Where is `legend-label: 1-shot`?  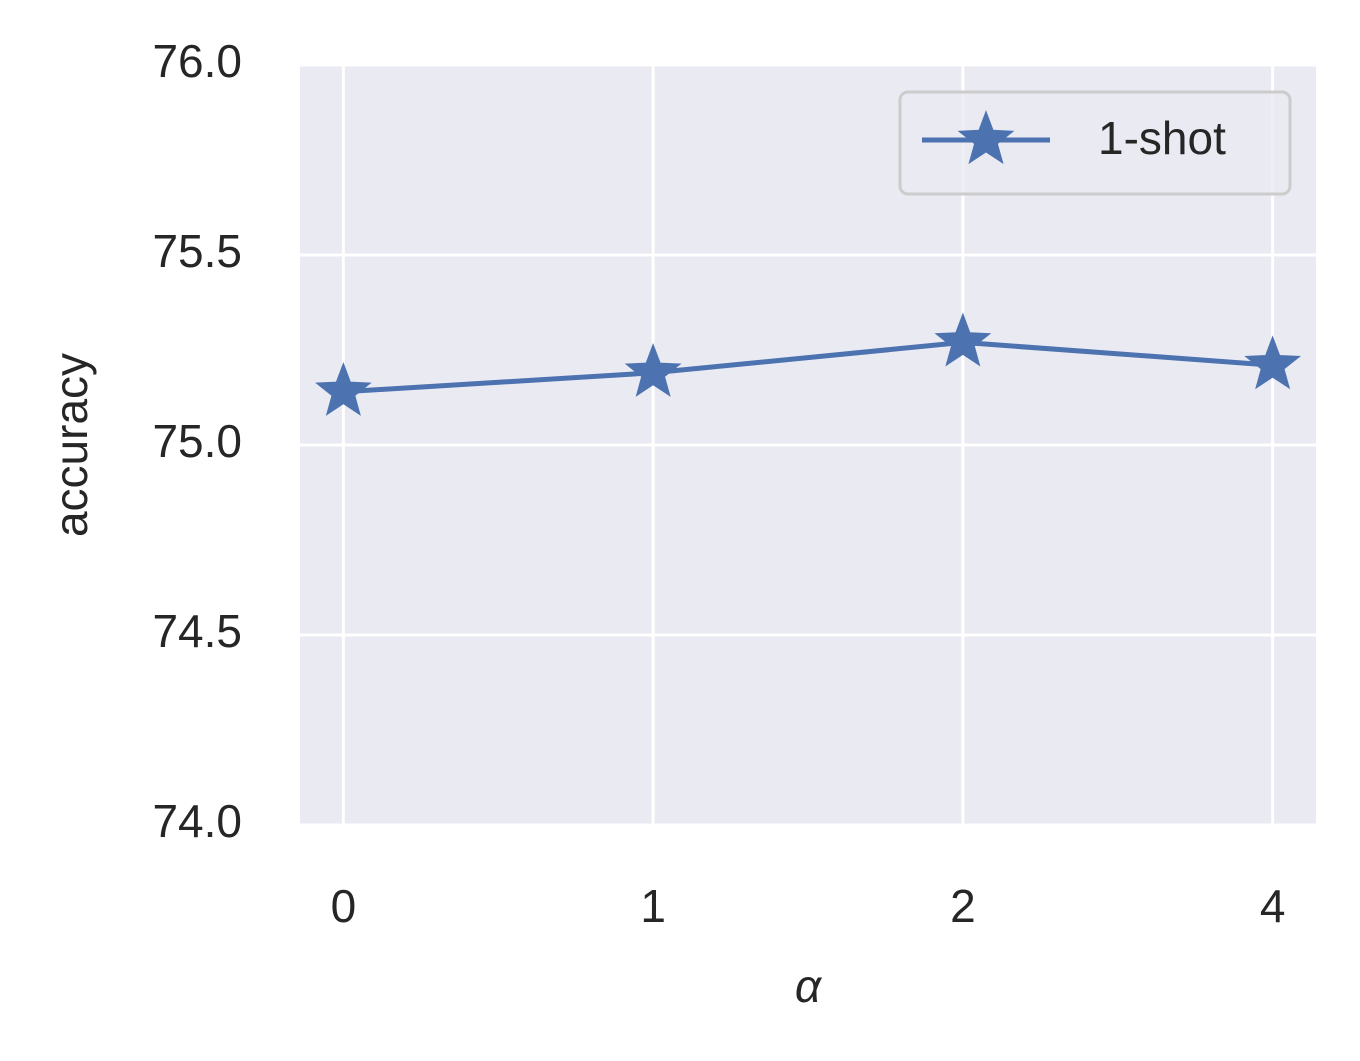
legend-label: 1-shot is located at coordinates (1162, 138).